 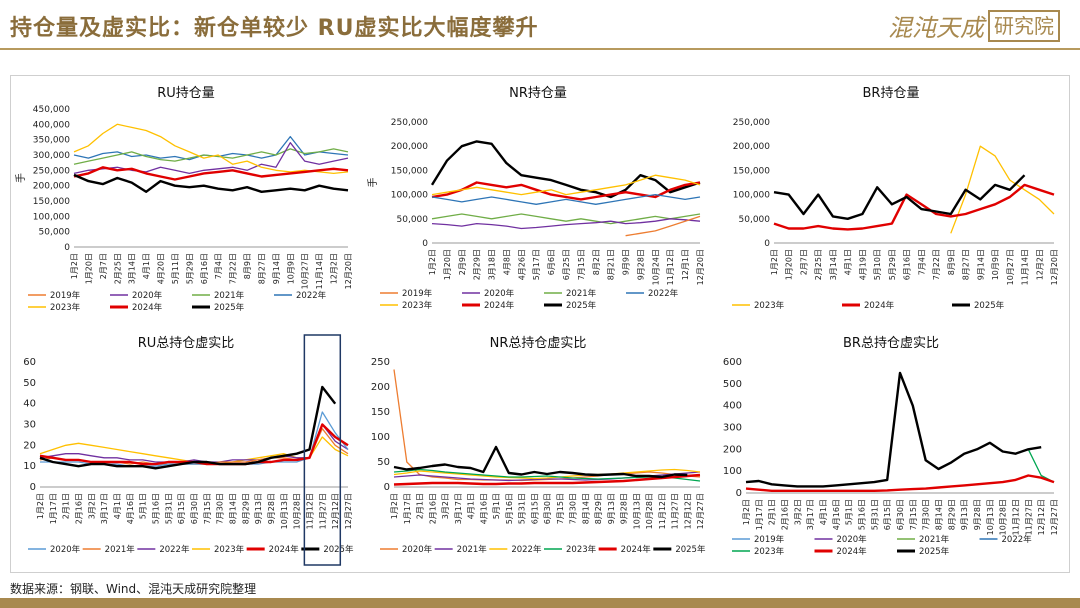 What do you see at coordinates (471, 506) in the screenshot?
I see `x-tick-label: 4月1日` at bounding box center [471, 506].